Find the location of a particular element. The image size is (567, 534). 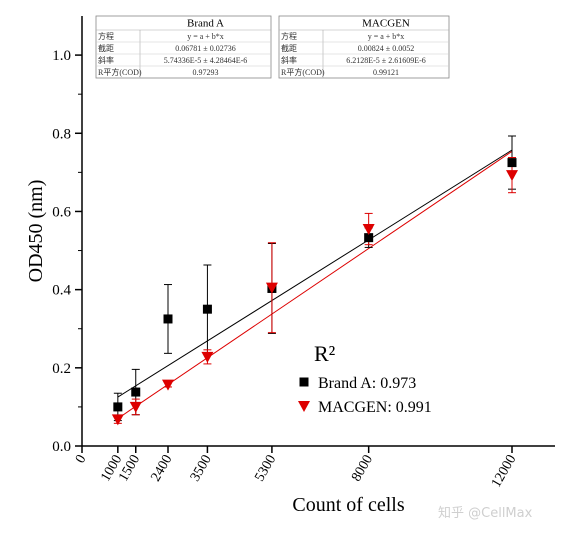

y-tick-label: 0.4 is located at coordinates (61, 291).